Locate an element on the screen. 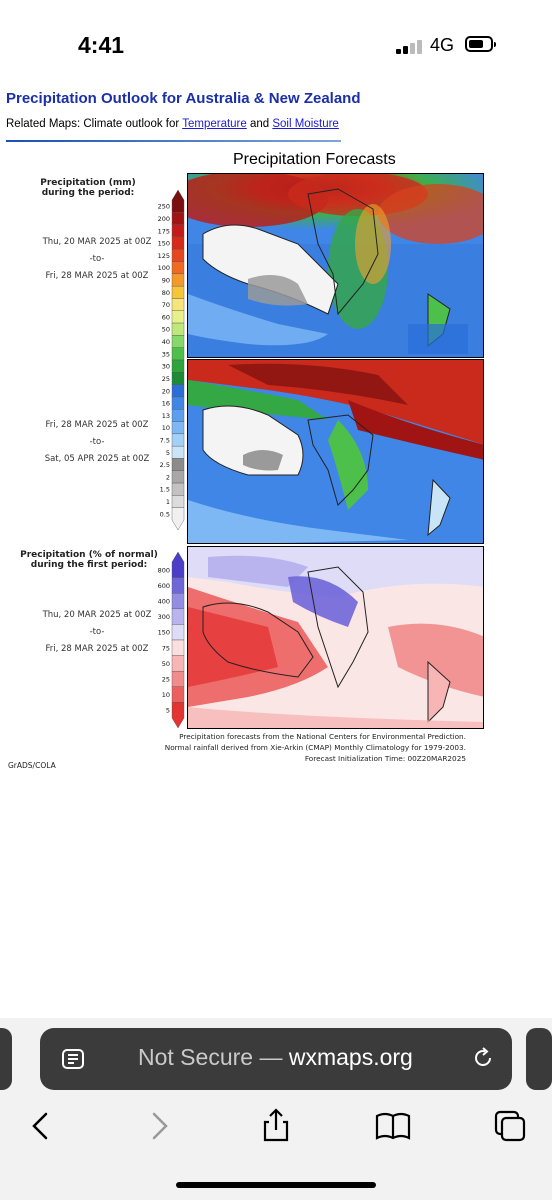  reader-mode-icon is located at coordinates (73, 1059).